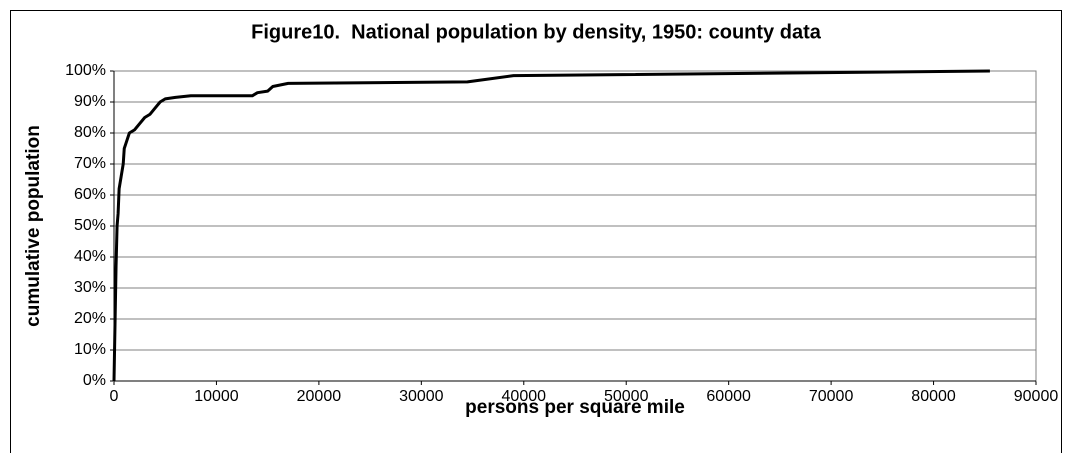 Image resolution: width=1073 pixels, height=453 pixels. I want to click on x-tick-label: 70000, so click(831, 396).